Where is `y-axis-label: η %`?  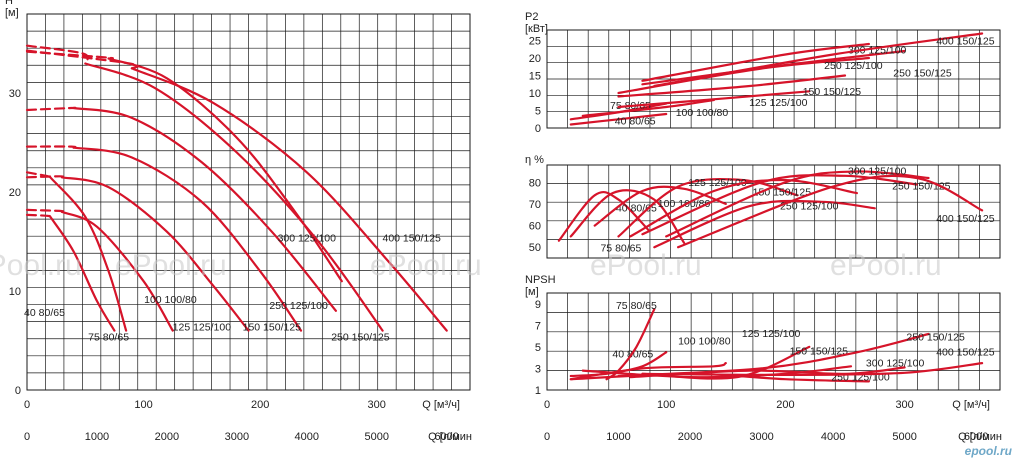 y-axis-label: η % is located at coordinates (534, 160).